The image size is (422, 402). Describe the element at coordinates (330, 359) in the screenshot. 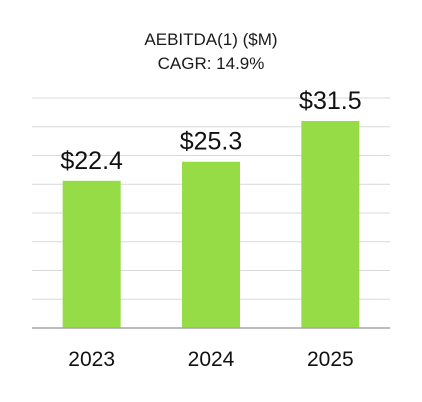

I see `x-tick-label-2025: 2025` at that location.